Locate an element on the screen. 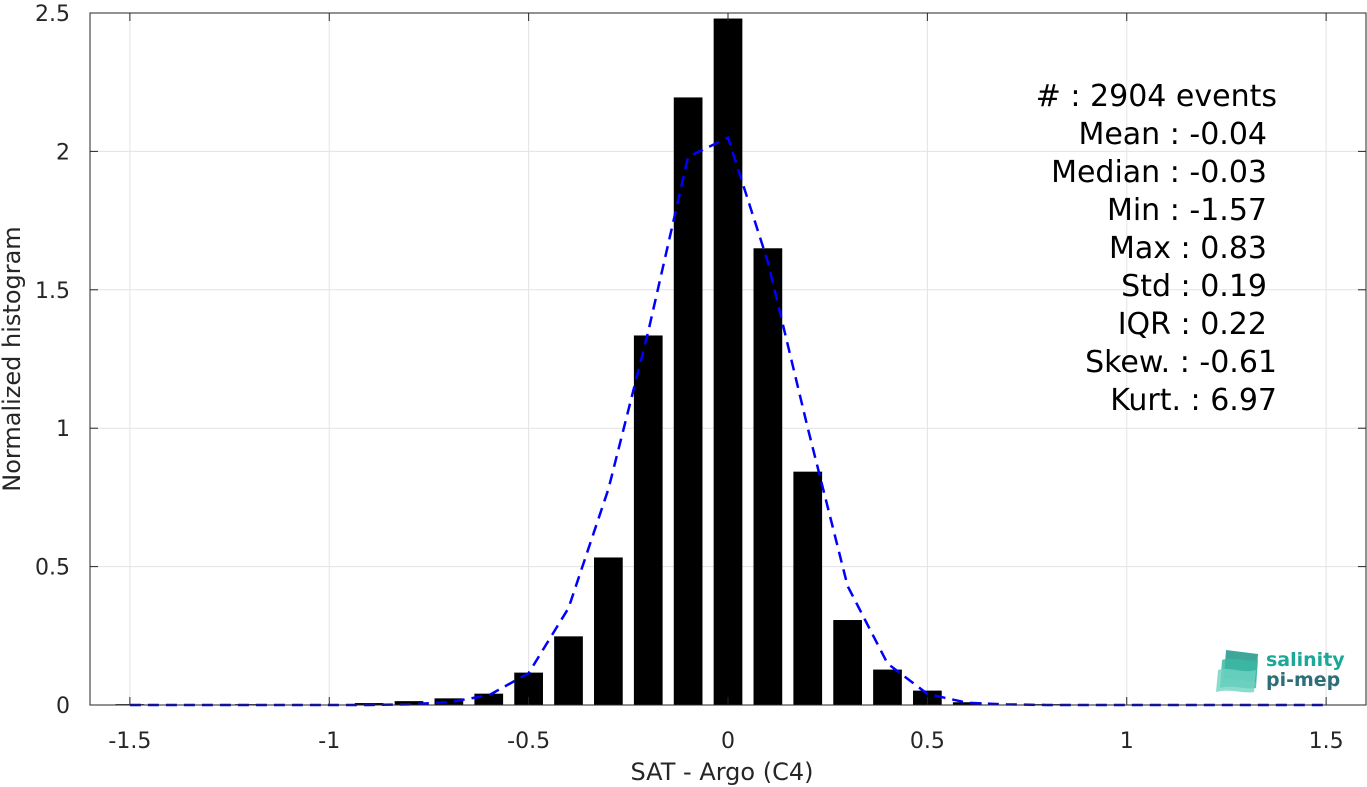  x-tick-label: -1 is located at coordinates (329, 741).